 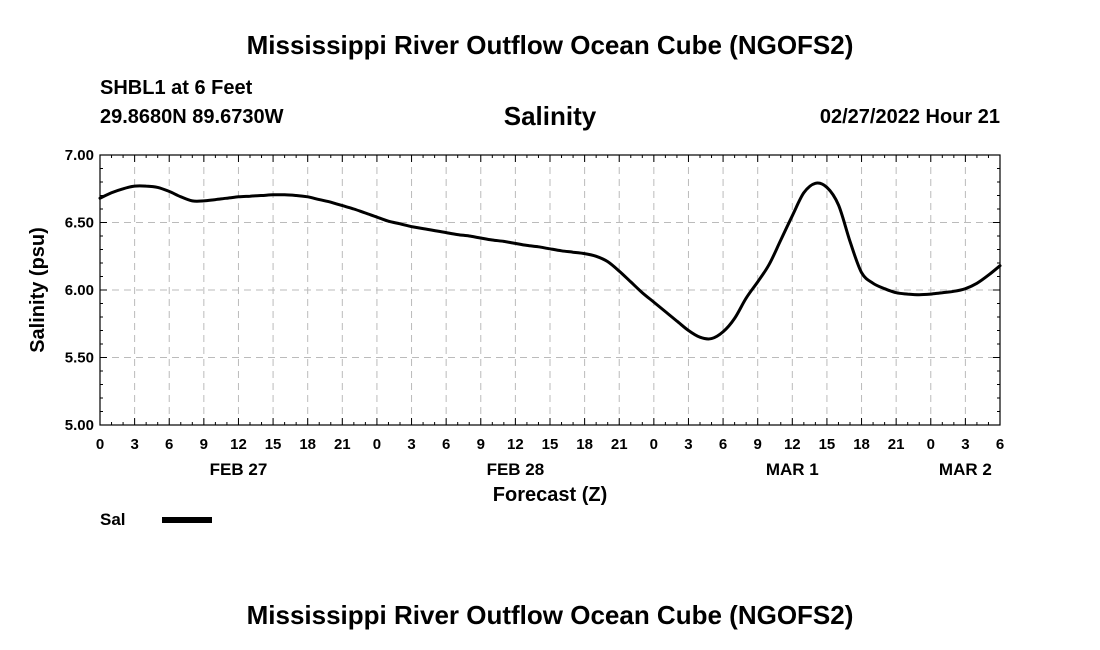 I want to click on variable-title: Salinity, so click(x=550, y=116).